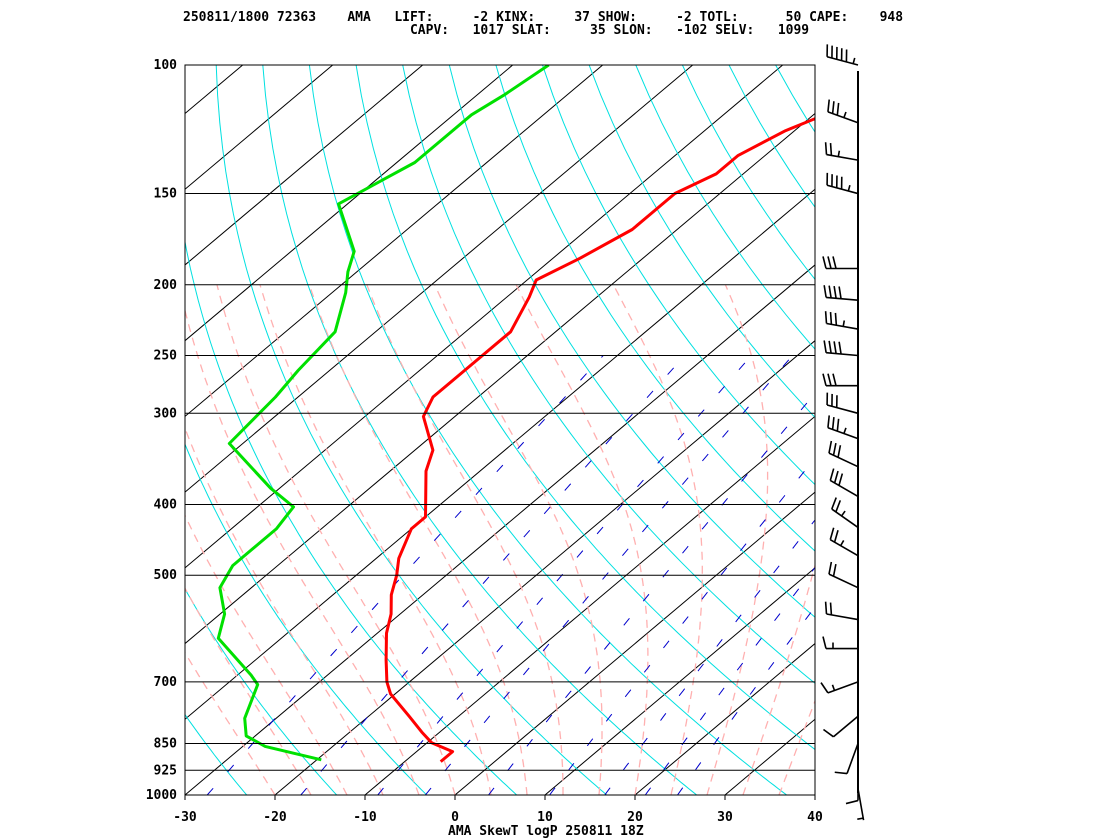 This screenshot has width=1120, height=840. I want to click on wind-barbs, so click(842, 432).